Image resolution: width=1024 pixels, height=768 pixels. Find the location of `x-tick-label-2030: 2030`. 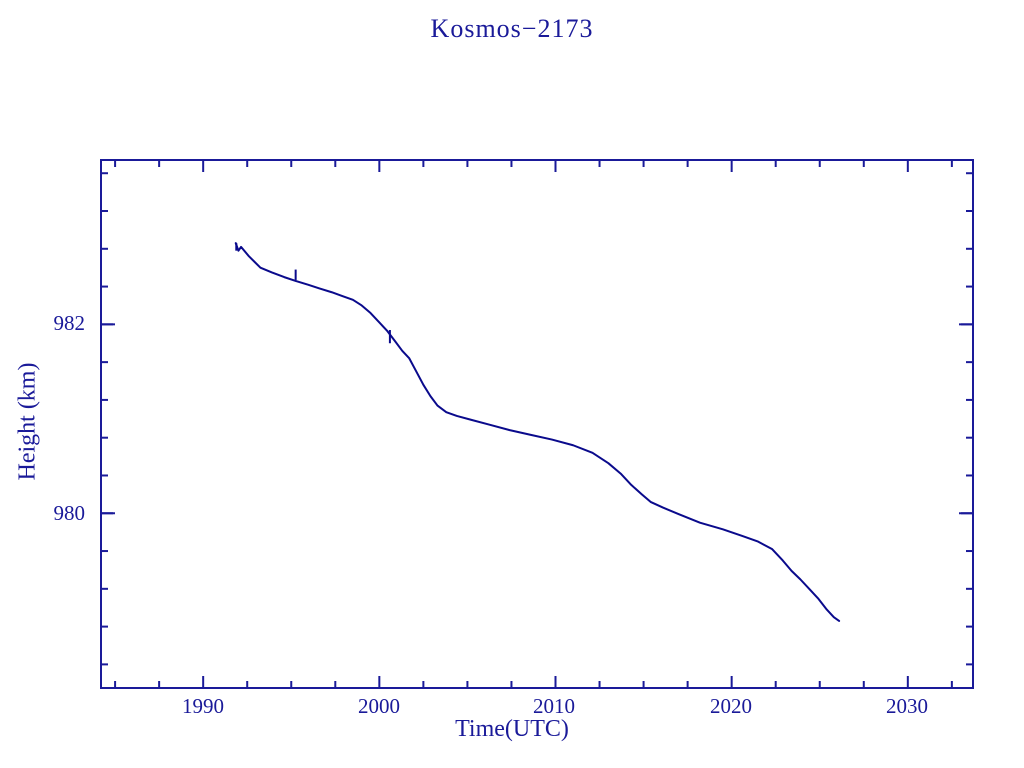

x-tick-label-2030: 2030 is located at coordinates (907, 706).